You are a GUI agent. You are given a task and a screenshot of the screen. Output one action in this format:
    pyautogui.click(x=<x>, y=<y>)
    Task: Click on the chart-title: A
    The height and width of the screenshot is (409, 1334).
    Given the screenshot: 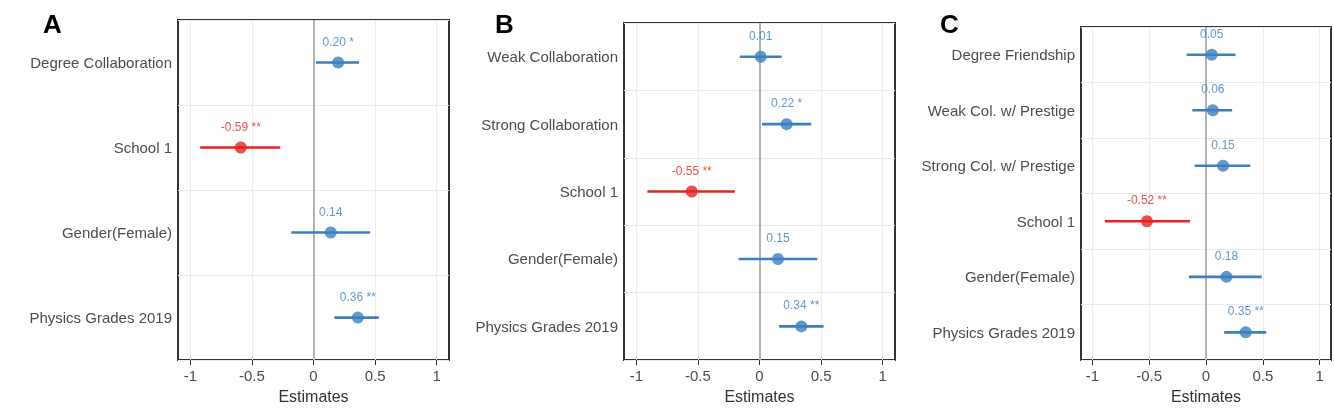 What is the action you would take?
    pyautogui.click(x=52, y=24)
    